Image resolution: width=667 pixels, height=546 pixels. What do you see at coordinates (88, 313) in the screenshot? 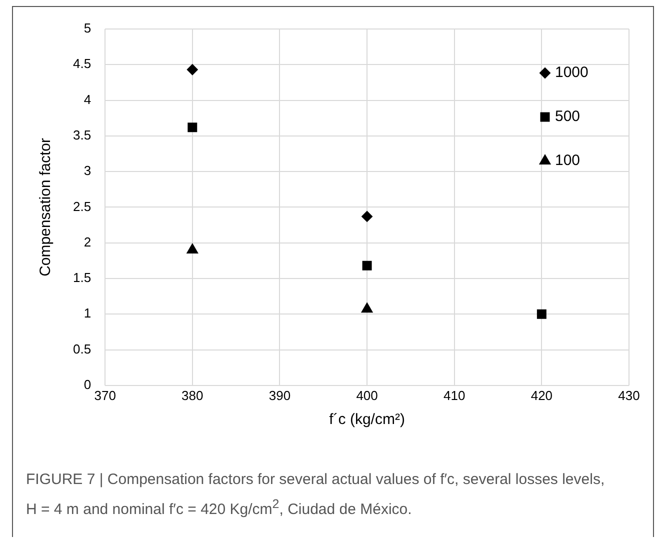
I see `y-tick-label: 1` at bounding box center [88, 313].